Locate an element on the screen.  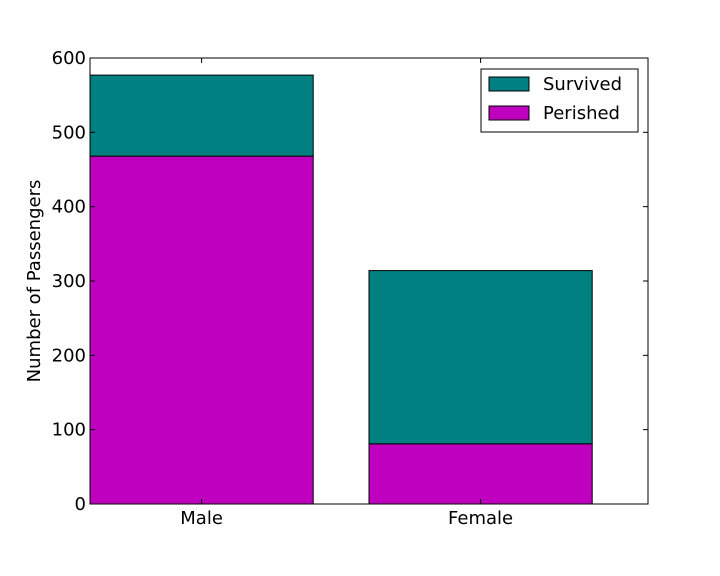
y-tick-label: 400 is located at coordinates (69, 207).